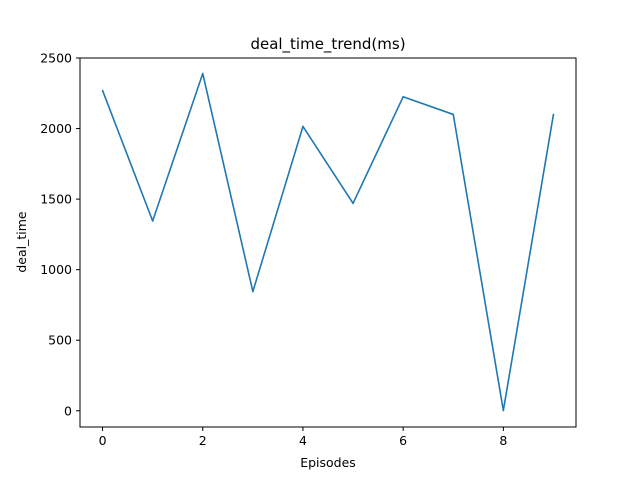 The width and height of the screenshot is (640, 480). I want to click on y-tick-label: 0, so click(68, 410).